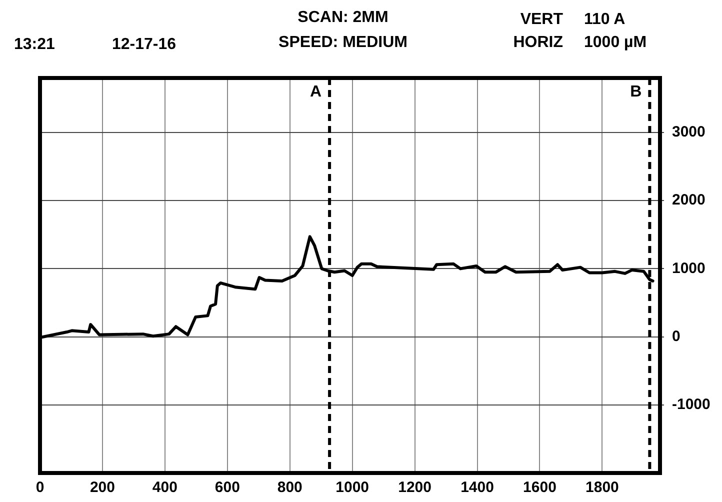 This screenshot has width=722, height=502. Describe the element at coordinates (353, 487) in the screenshot. I see `x-tick-label: 1000` at that location.